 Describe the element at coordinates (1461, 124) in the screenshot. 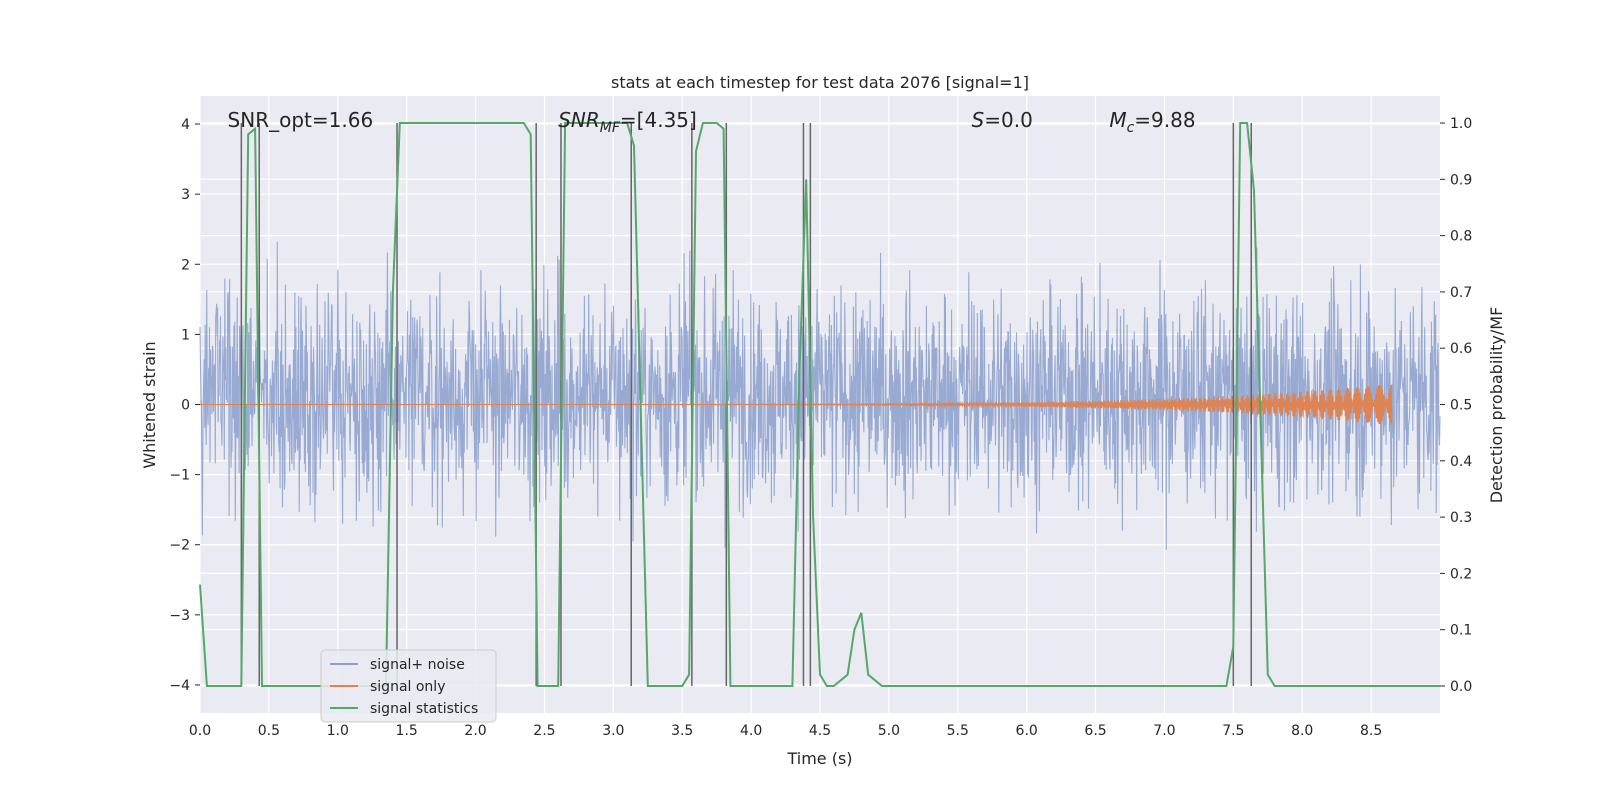

I see `y-tick-label-right: 1.0` at that location.